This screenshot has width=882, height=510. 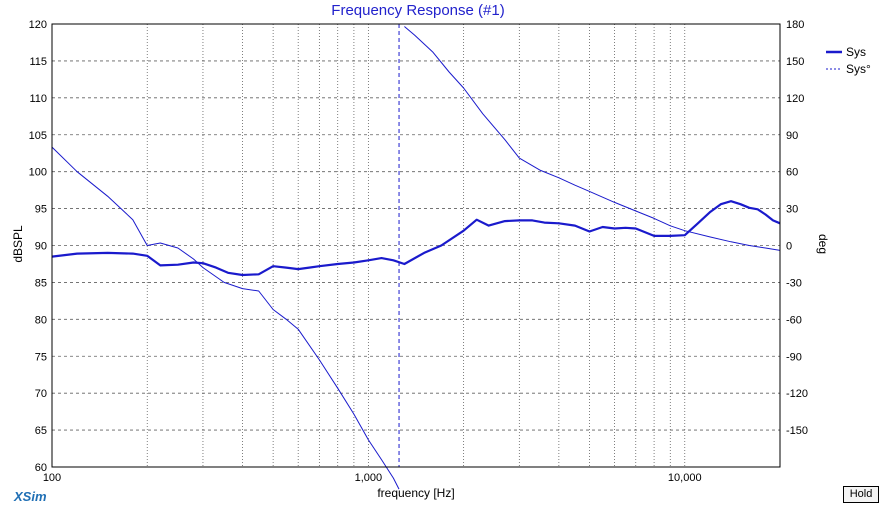 What do you see at coordinates (417, 10) in the screenshot?
I see `chart-title: Frequency Response (#1)` at bounding box center [417, 10].